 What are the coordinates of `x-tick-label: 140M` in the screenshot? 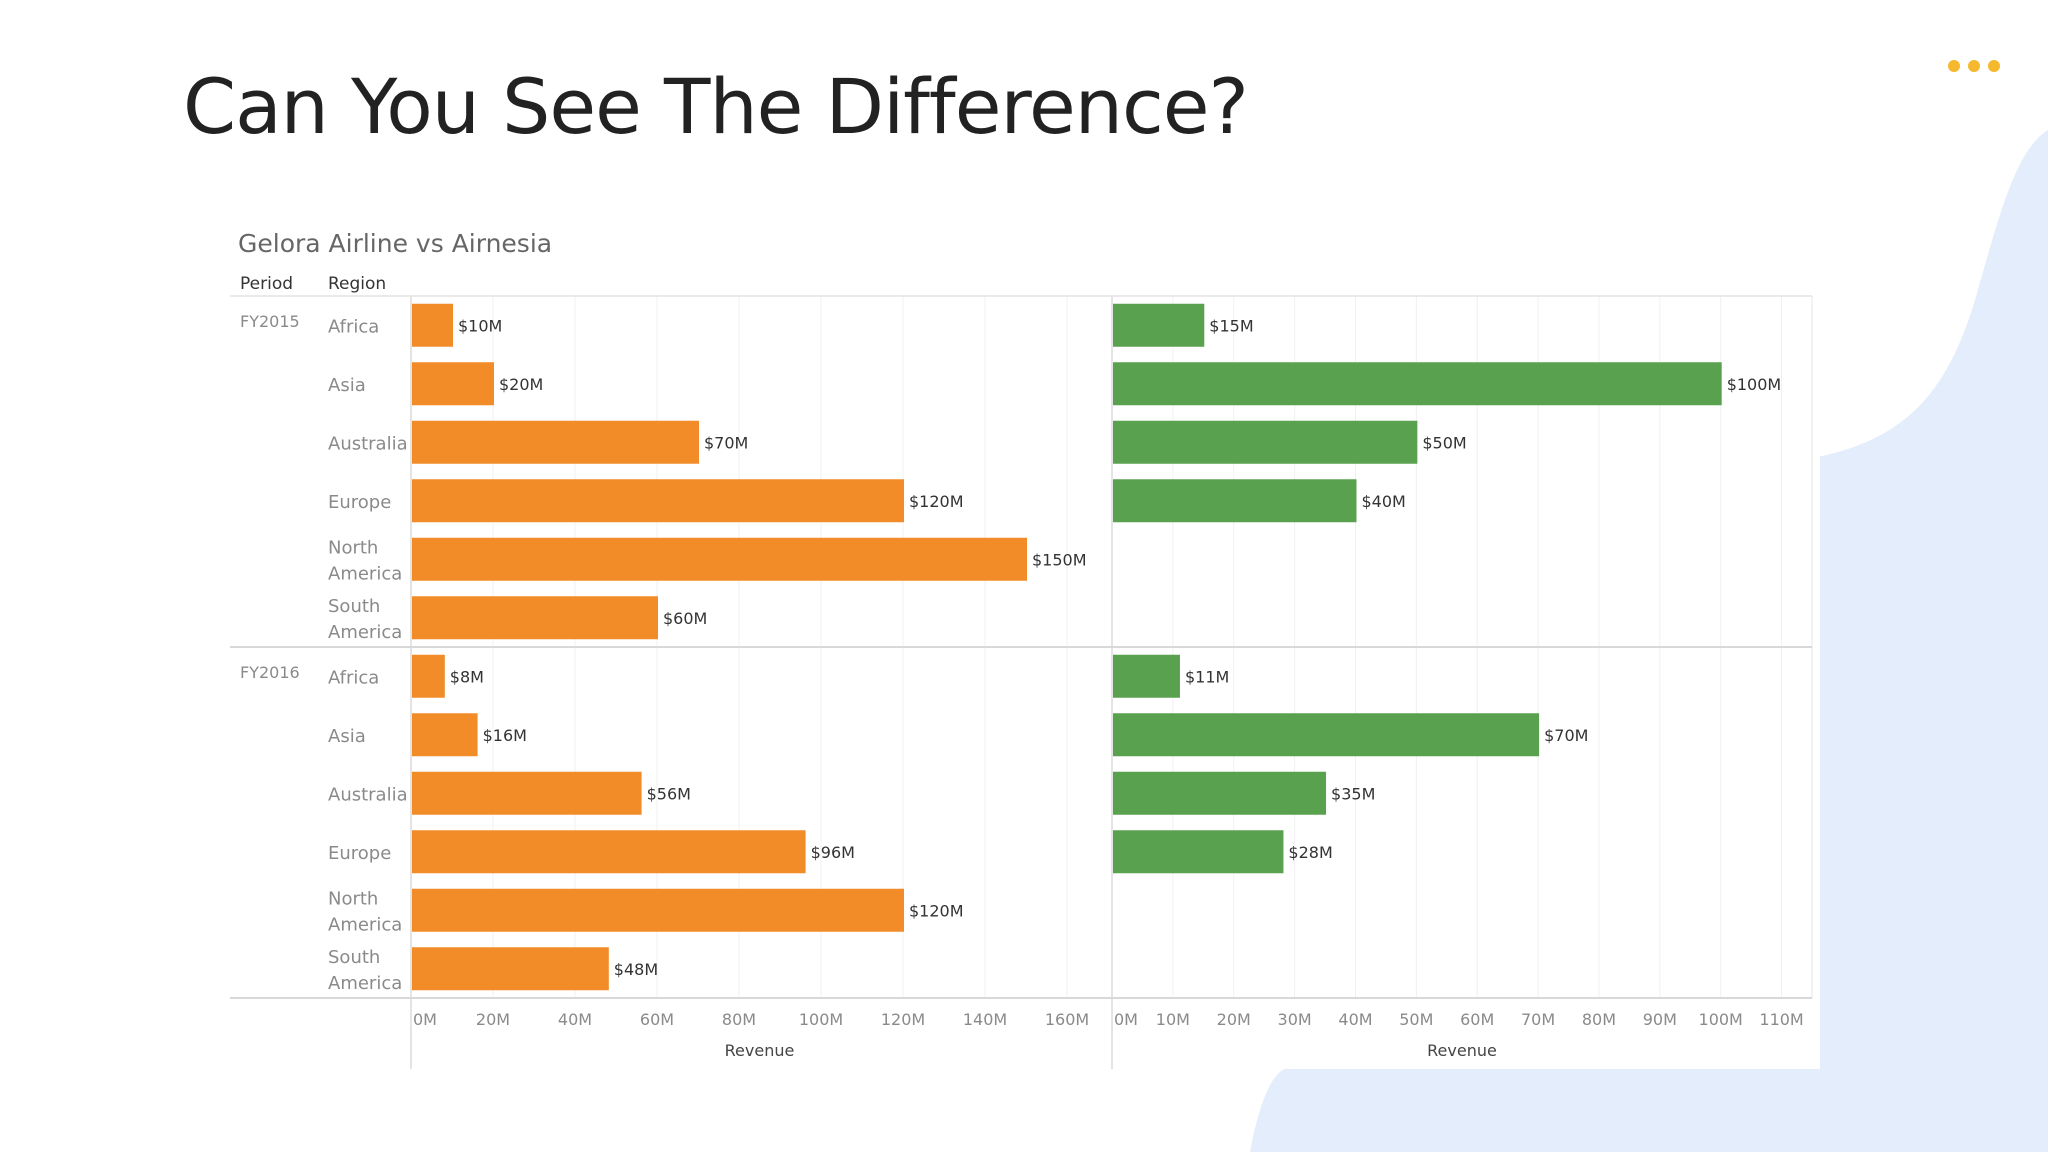 It's located at (985, 1019).